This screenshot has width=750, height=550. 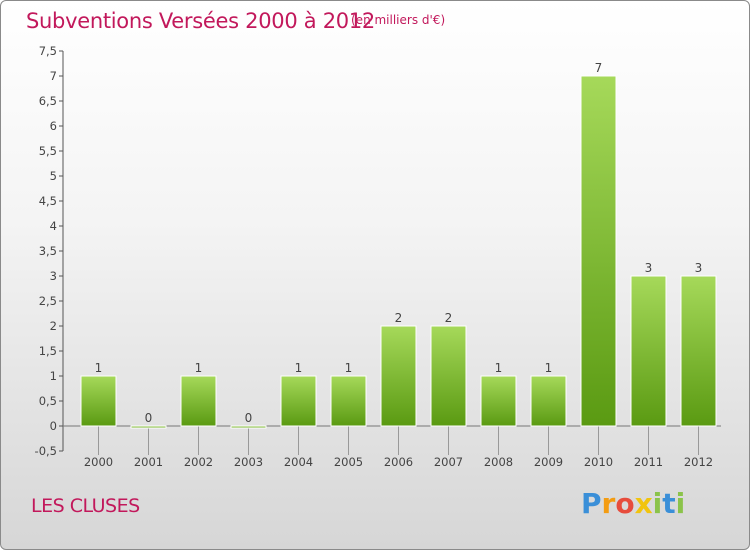 What do you see at coordinates (643, 503) in the screenshot?
I see `logo-letter: x` at bounding box center [643, 503].